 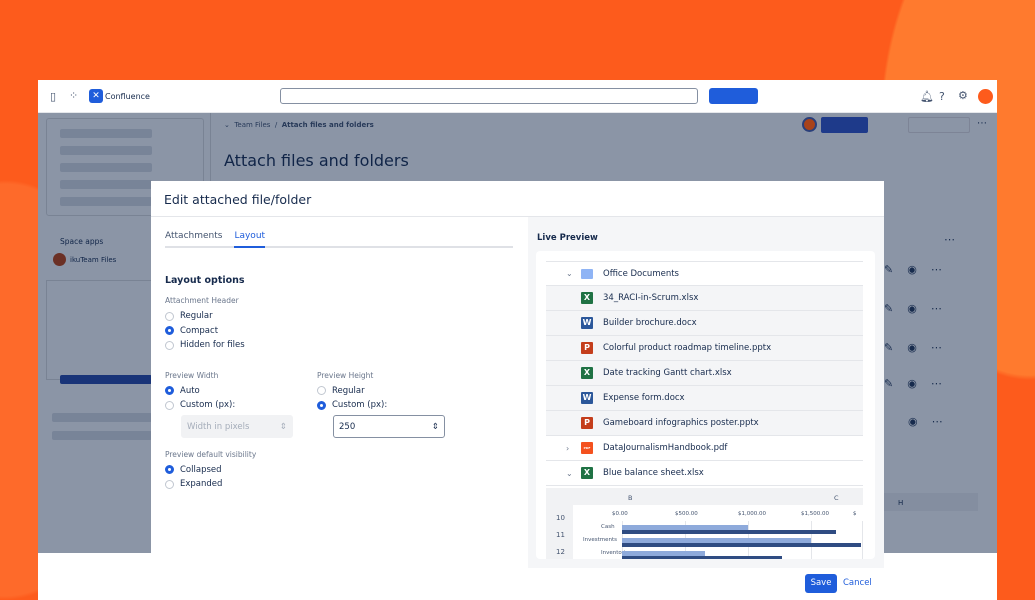 What do you see at coordinates (704, 323) in the screenshot?
I see `file-row: W Builder brochure.docx` at bounding box center [704, 323].